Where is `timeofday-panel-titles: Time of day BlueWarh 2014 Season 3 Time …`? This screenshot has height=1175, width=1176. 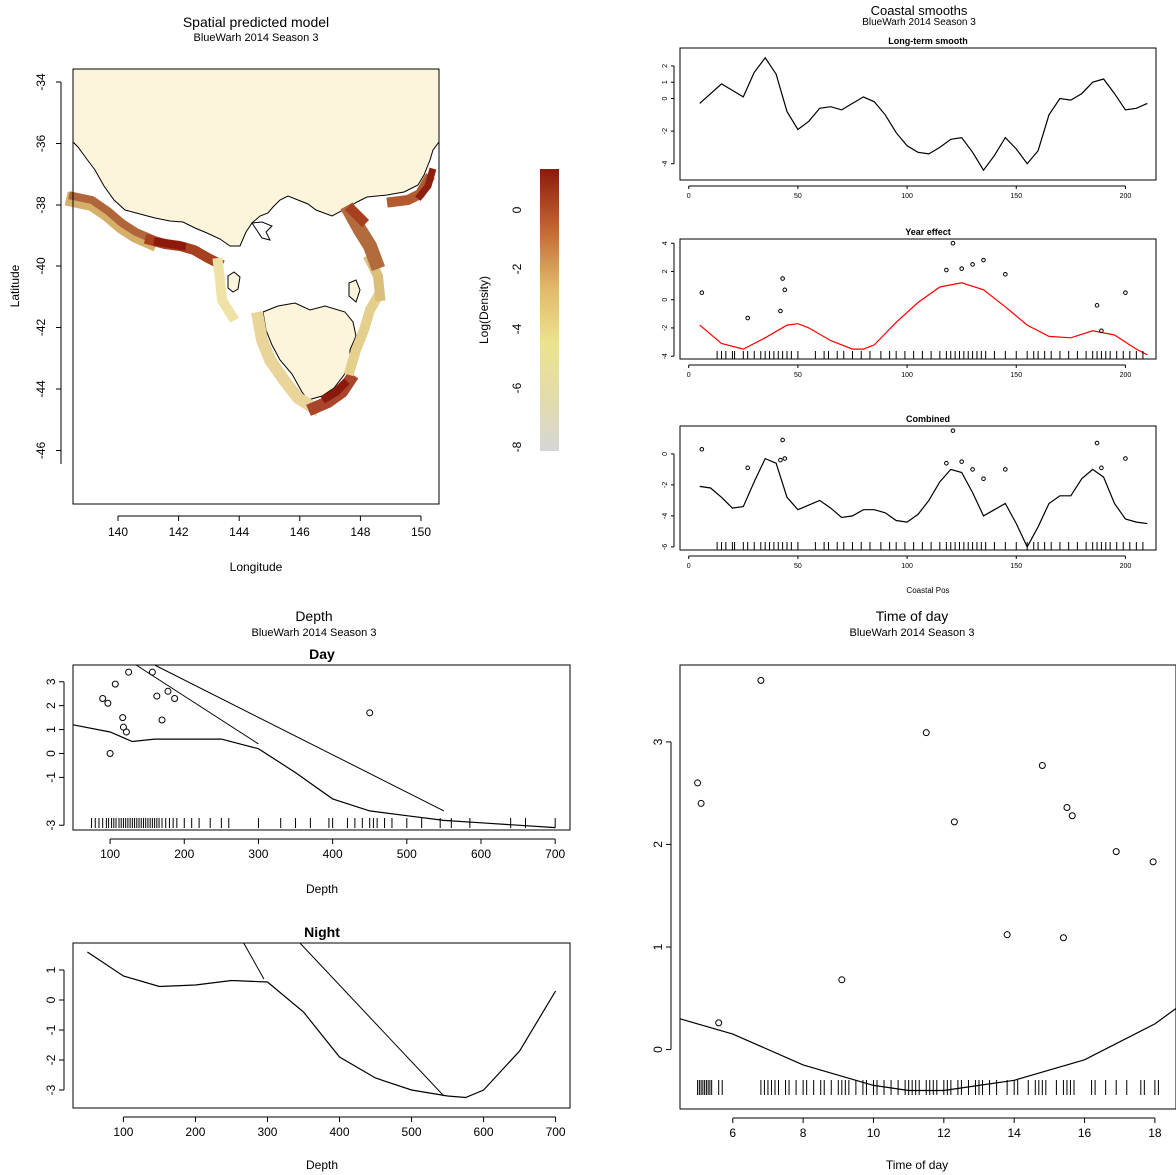 timeofday-panel-titles: Time of day BlueWarh 2014 Season 3 Time … is located at coordinates (912, 890).